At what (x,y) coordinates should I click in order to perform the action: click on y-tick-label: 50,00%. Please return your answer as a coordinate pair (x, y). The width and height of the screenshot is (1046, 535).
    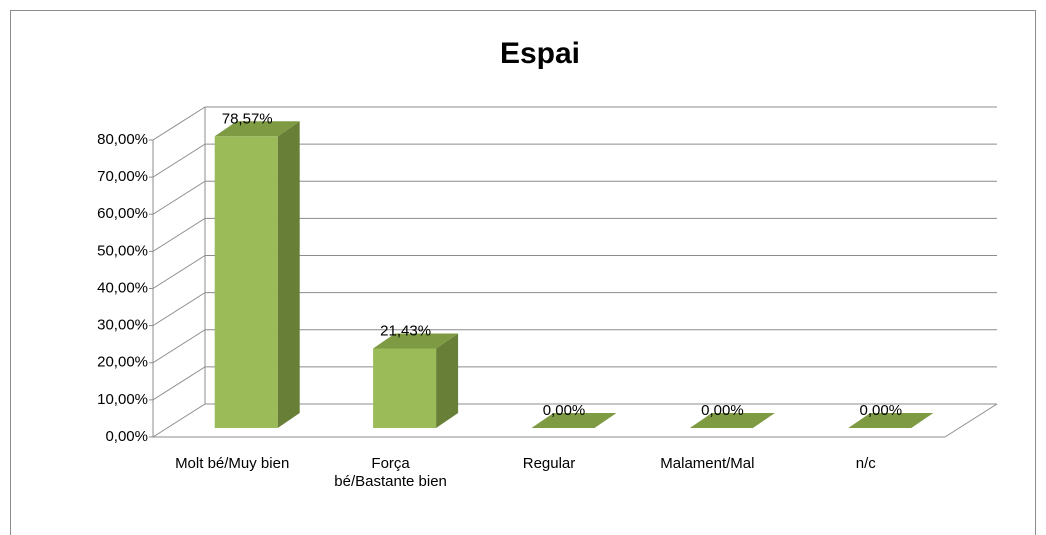
    Looking at the image, I should click on (122, 250).